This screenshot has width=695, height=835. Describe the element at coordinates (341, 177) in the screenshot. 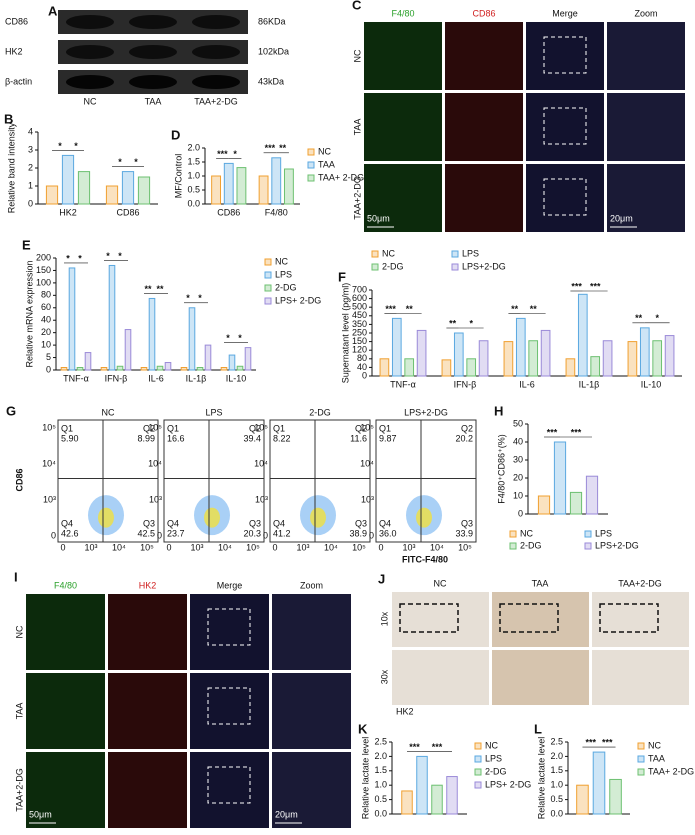

I see `legend-label: TAA+ 2-DG` at that location.